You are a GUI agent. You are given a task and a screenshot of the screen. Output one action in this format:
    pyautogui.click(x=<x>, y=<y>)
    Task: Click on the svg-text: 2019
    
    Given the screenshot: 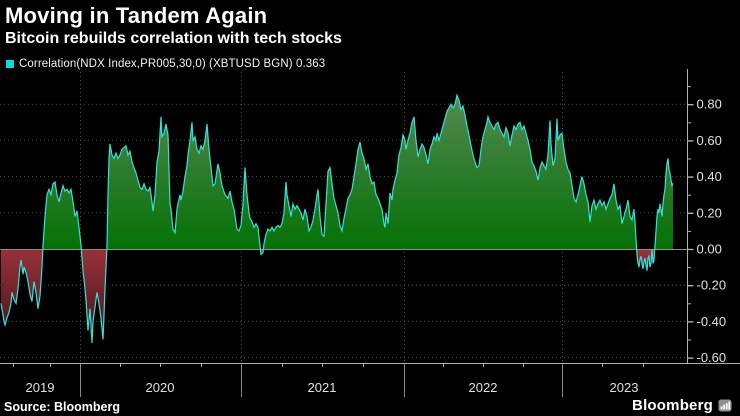 What is the action you would take?
    pyautogui.click(x=40, y=387)
    